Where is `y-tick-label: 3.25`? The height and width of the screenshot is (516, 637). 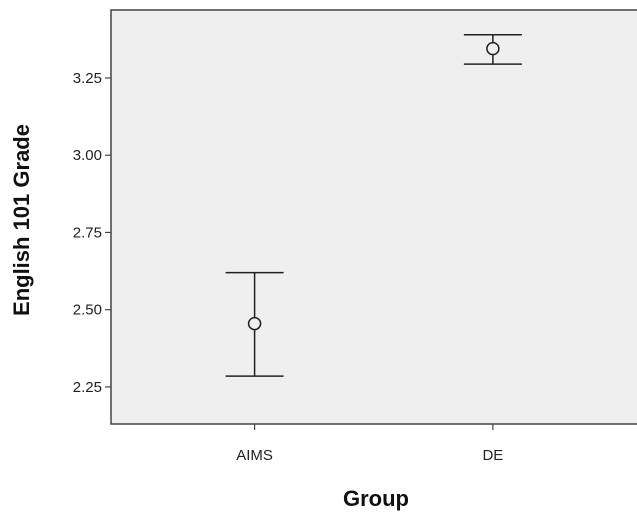
y-tick-label: 3.25 is located at coordinates (87, 78).